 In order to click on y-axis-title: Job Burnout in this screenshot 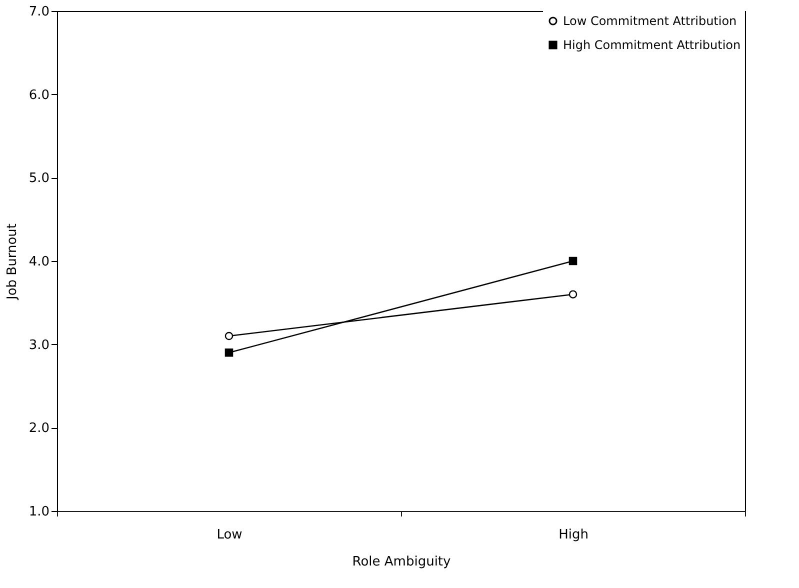, I will do `click(12, 262)`.